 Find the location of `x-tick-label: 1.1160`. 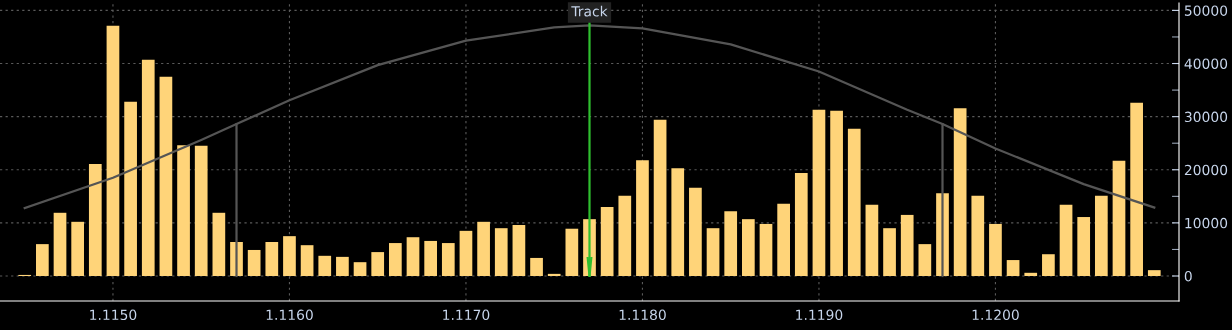

x-tick-label: 1.1160 is located at coordinates (289, 315).